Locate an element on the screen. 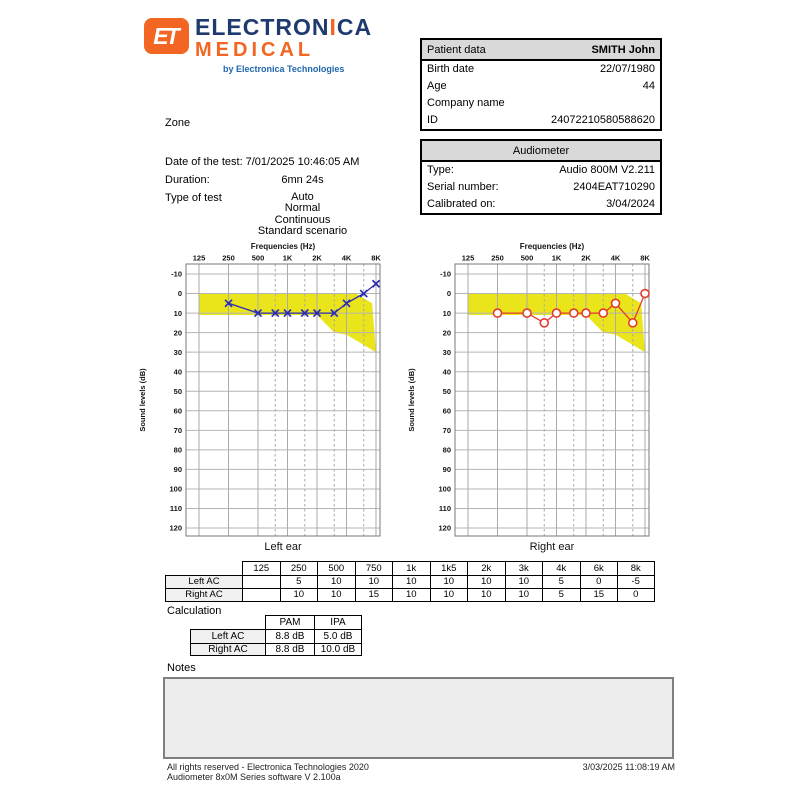  logo-icon-text: ET is located at coordinates (166, 35).